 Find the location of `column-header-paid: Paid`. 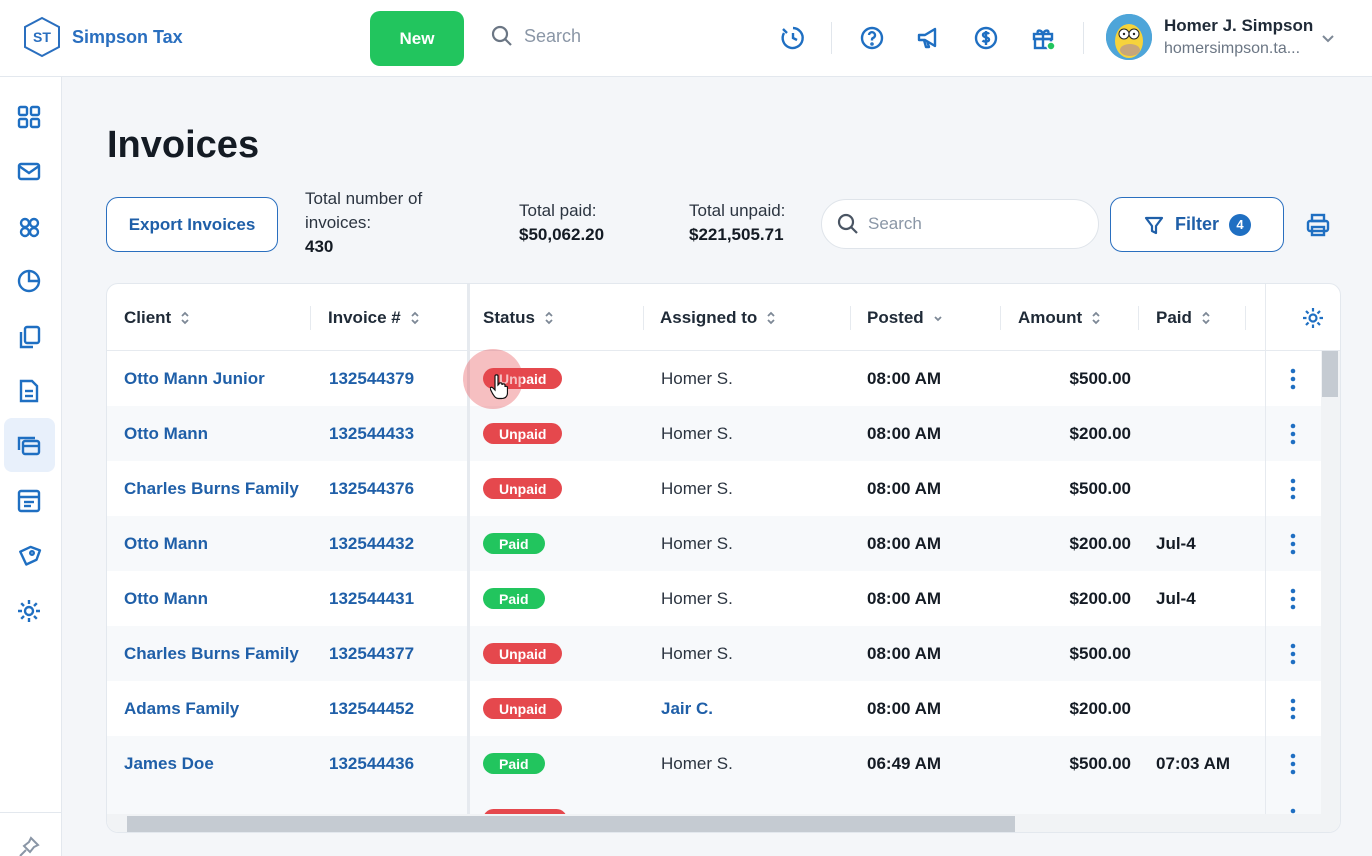

column-header-paid: Paid is located at coordinates (1184, 317).